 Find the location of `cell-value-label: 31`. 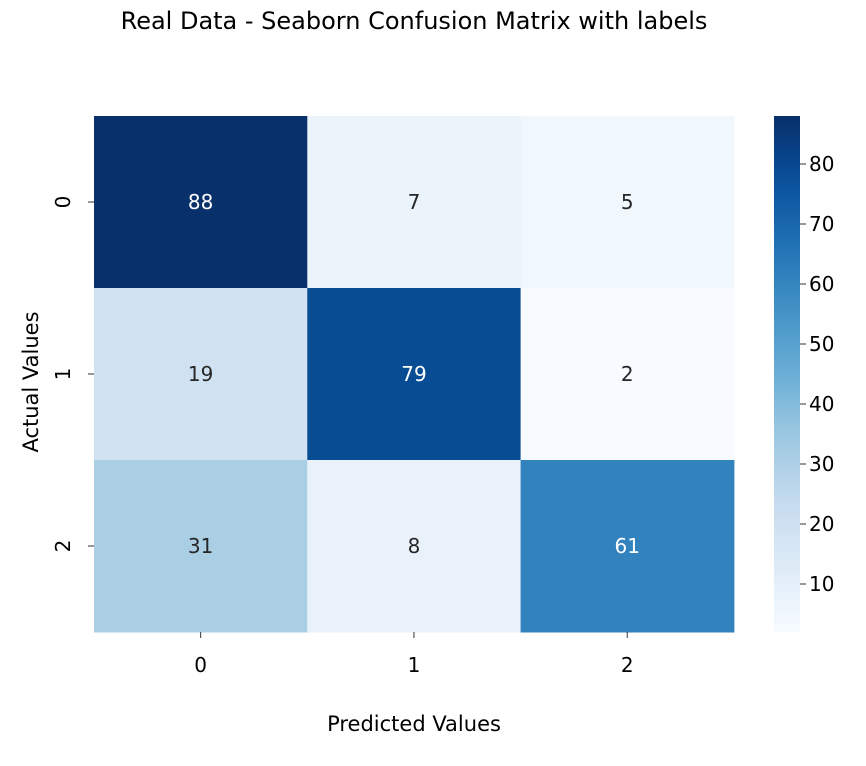

cell-value-label: 31 is located at coordinates (200, 546).